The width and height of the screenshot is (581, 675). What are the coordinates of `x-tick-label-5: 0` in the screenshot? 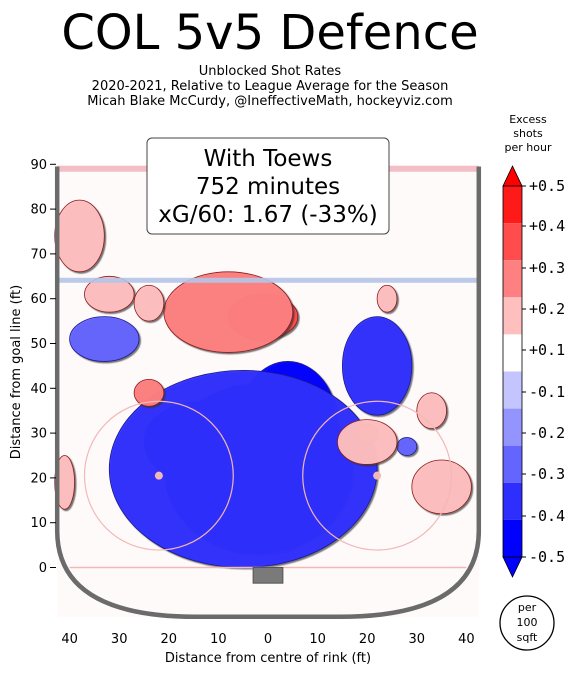 It's located at (268, 639).